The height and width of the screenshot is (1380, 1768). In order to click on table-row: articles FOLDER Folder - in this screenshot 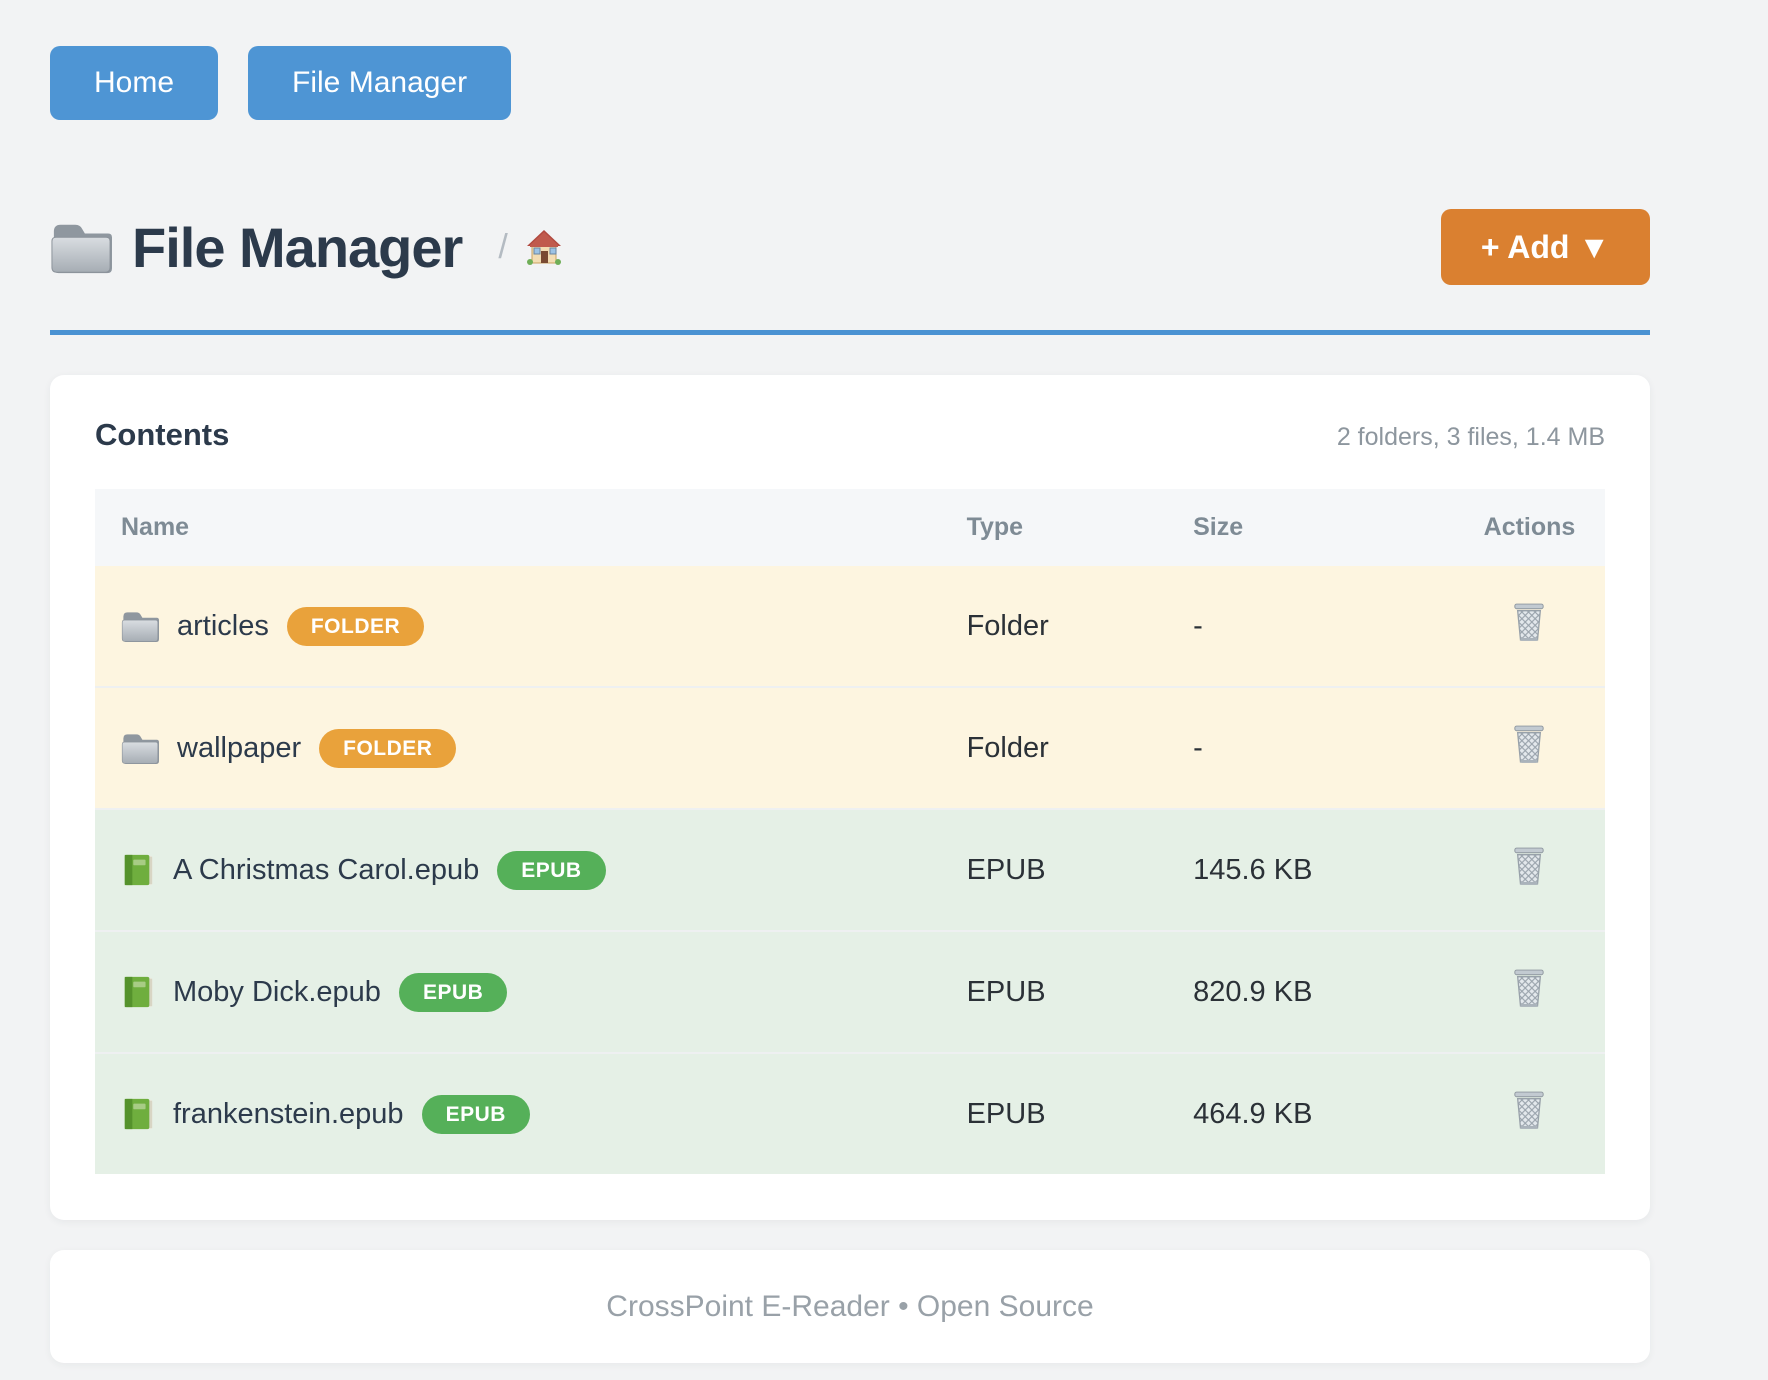, I will do `click(850, 626)`.